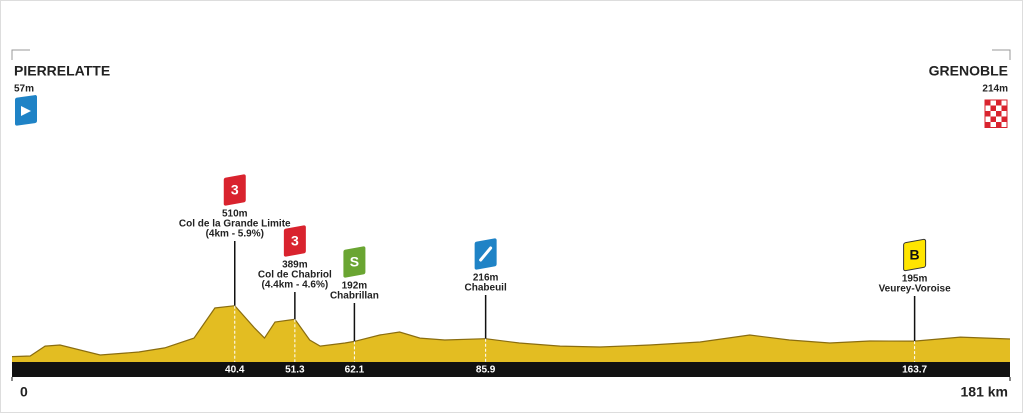 This screenshot has height=413, width=1023. What do you see at coordinates (915, 289) in the screenshot?
I see `marker-name: Veurey-Voroise` at bounding box center [915, 289].